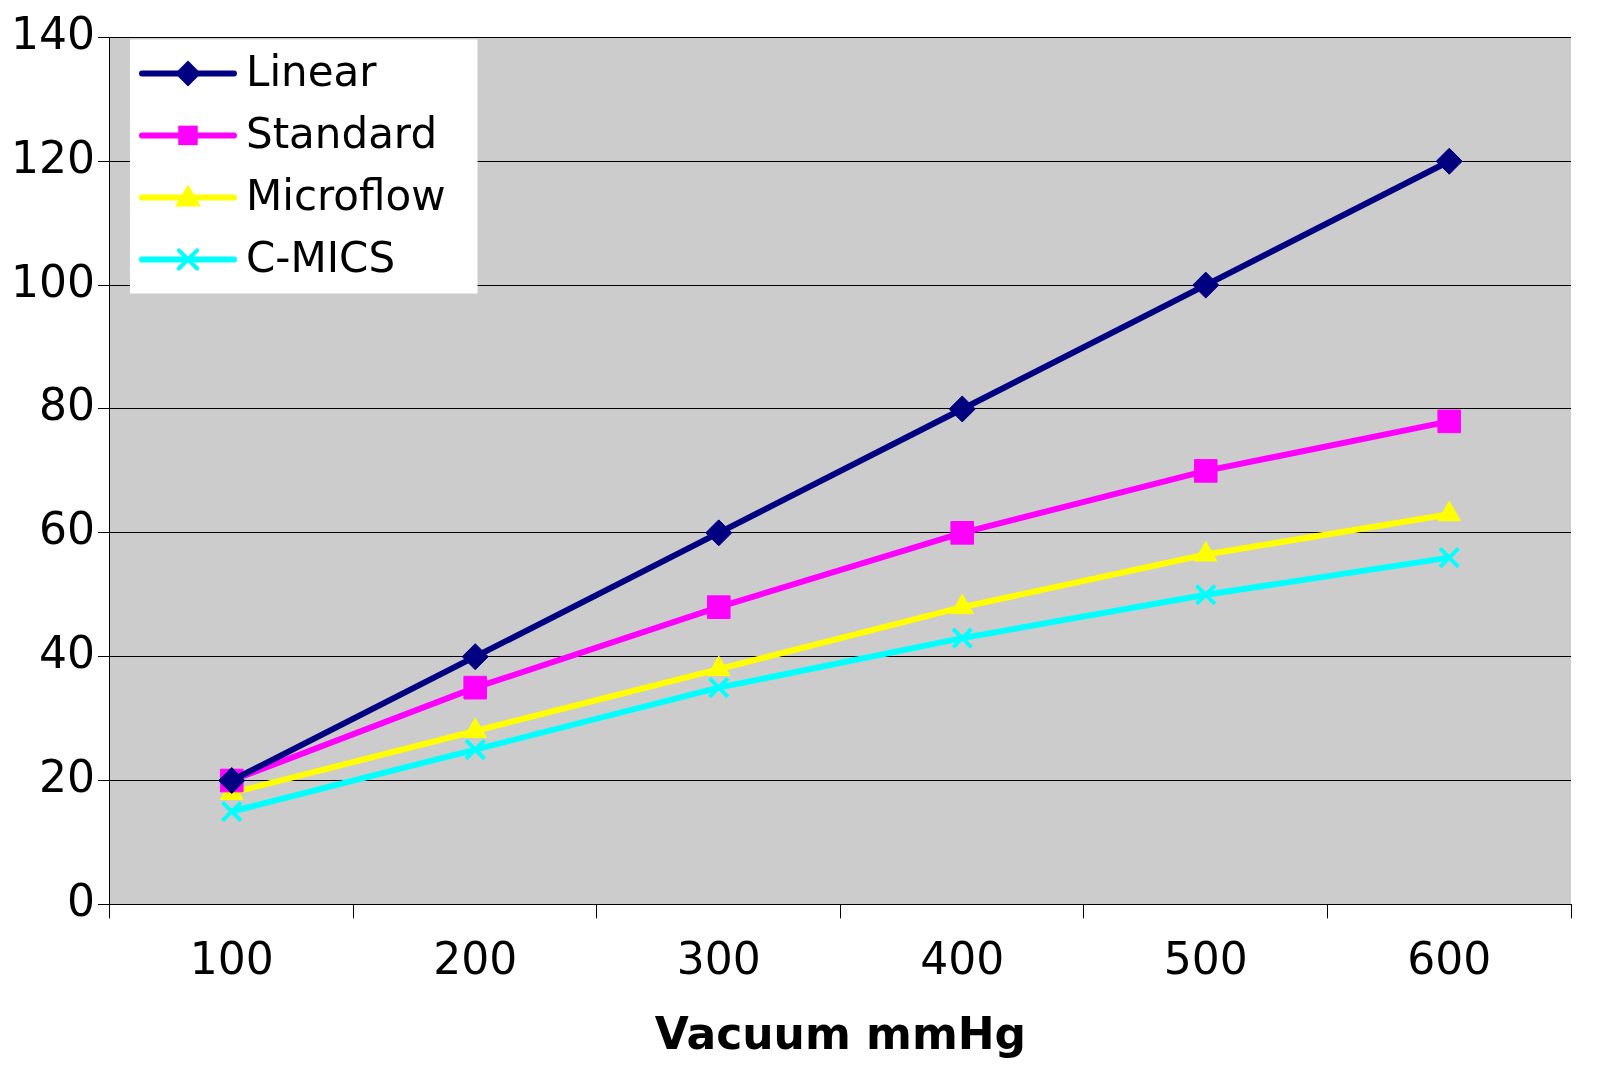 The height and width of the screenshot is (1081, 1606). Describe the element at coordinates (66, 529) in the screenshot. I see `y-tick-label: 60` at that location.